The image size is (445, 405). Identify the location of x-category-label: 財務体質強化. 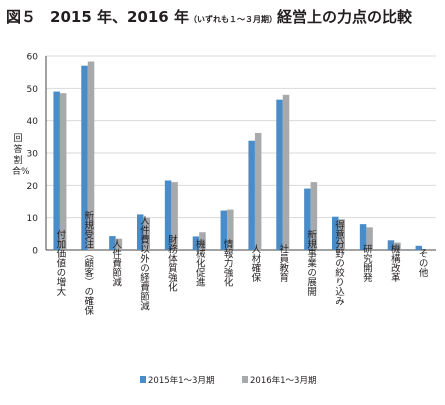
(172, 263).